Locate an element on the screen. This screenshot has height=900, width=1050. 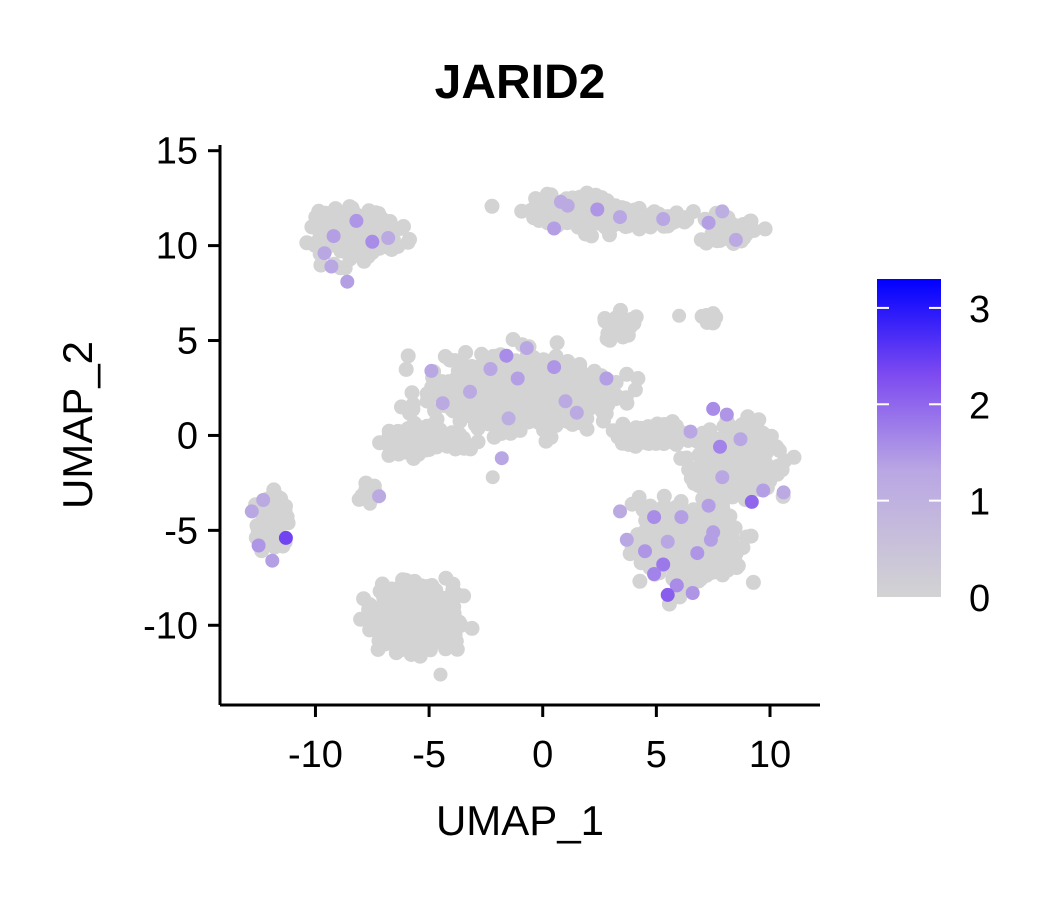
colorbar-tick-label: 2 is located at coordinates (979, 406).